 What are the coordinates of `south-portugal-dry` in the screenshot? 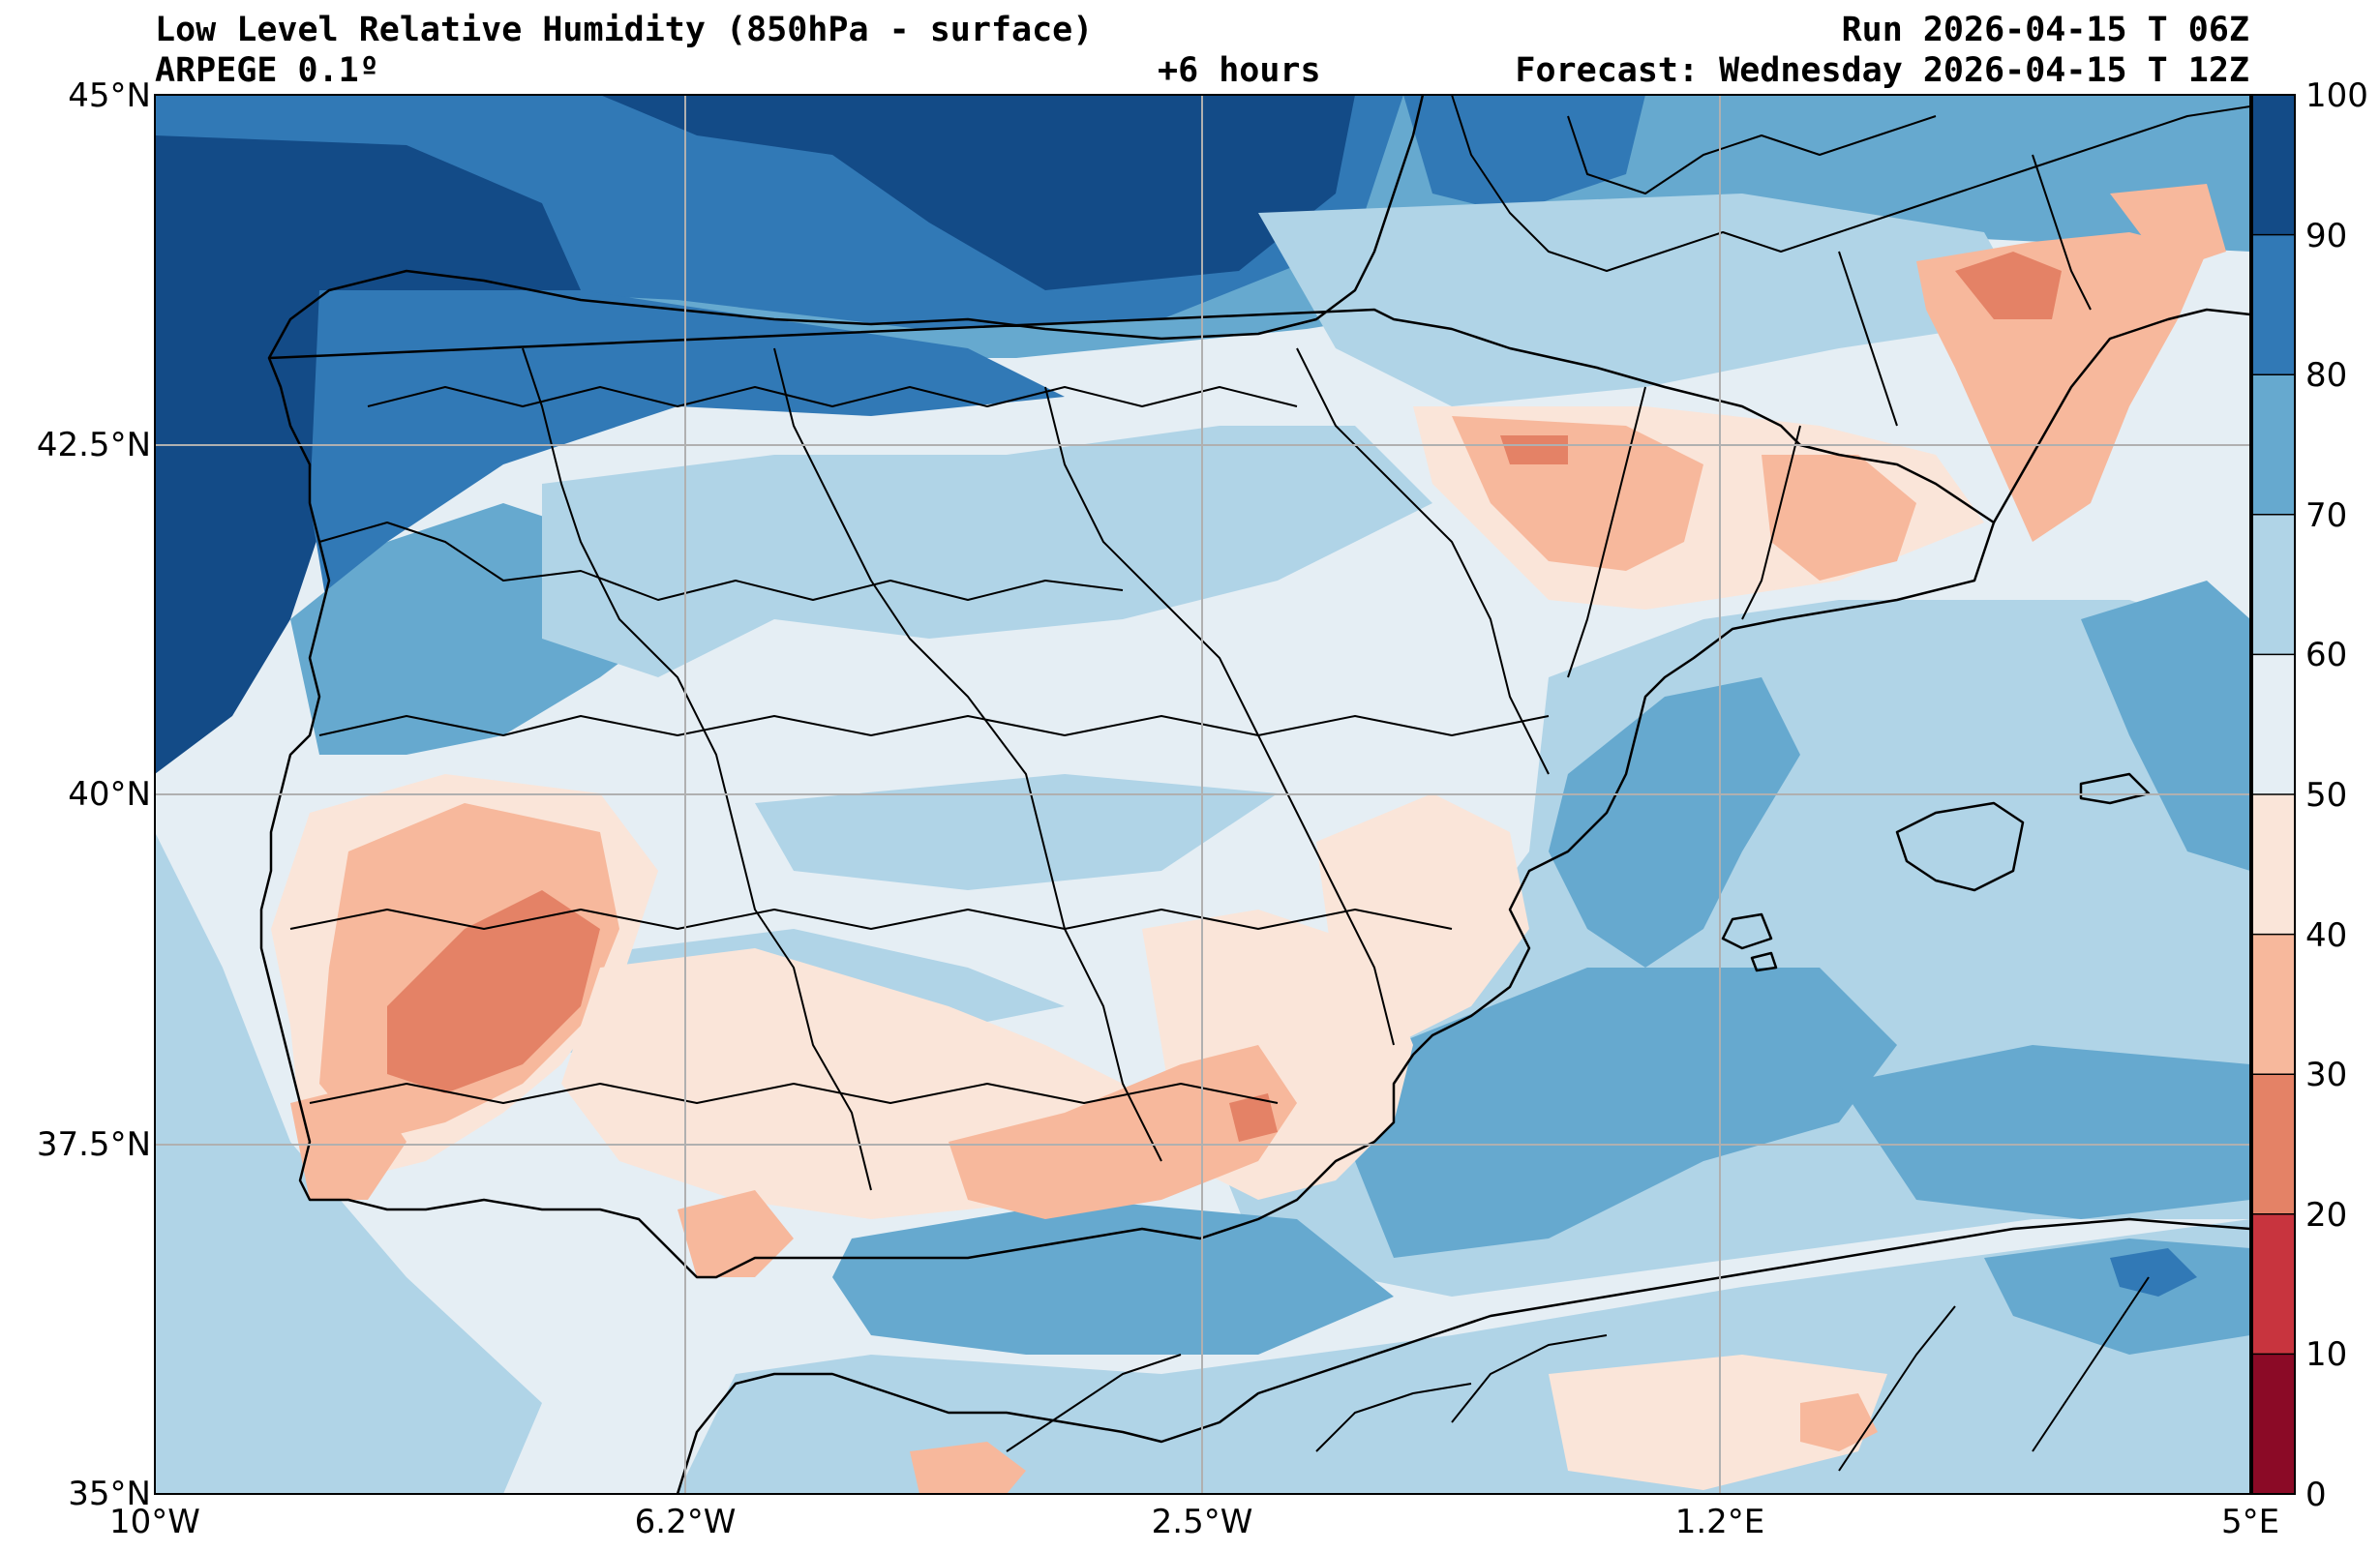 It's located at (348, 1142).